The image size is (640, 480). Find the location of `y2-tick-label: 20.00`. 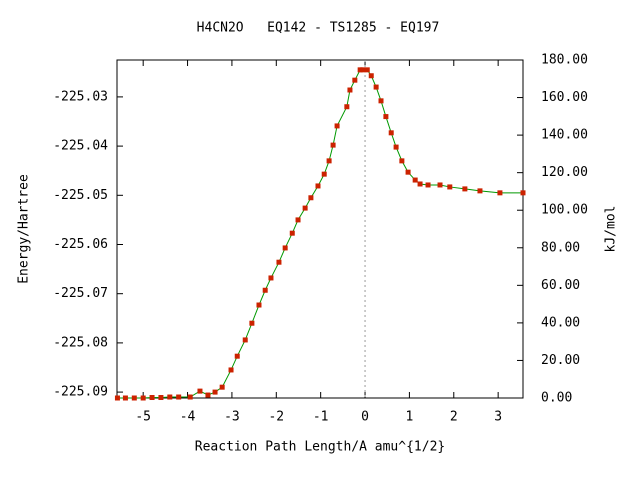

y2-tick-label: 20.00 is located at coordinates (560, 360).